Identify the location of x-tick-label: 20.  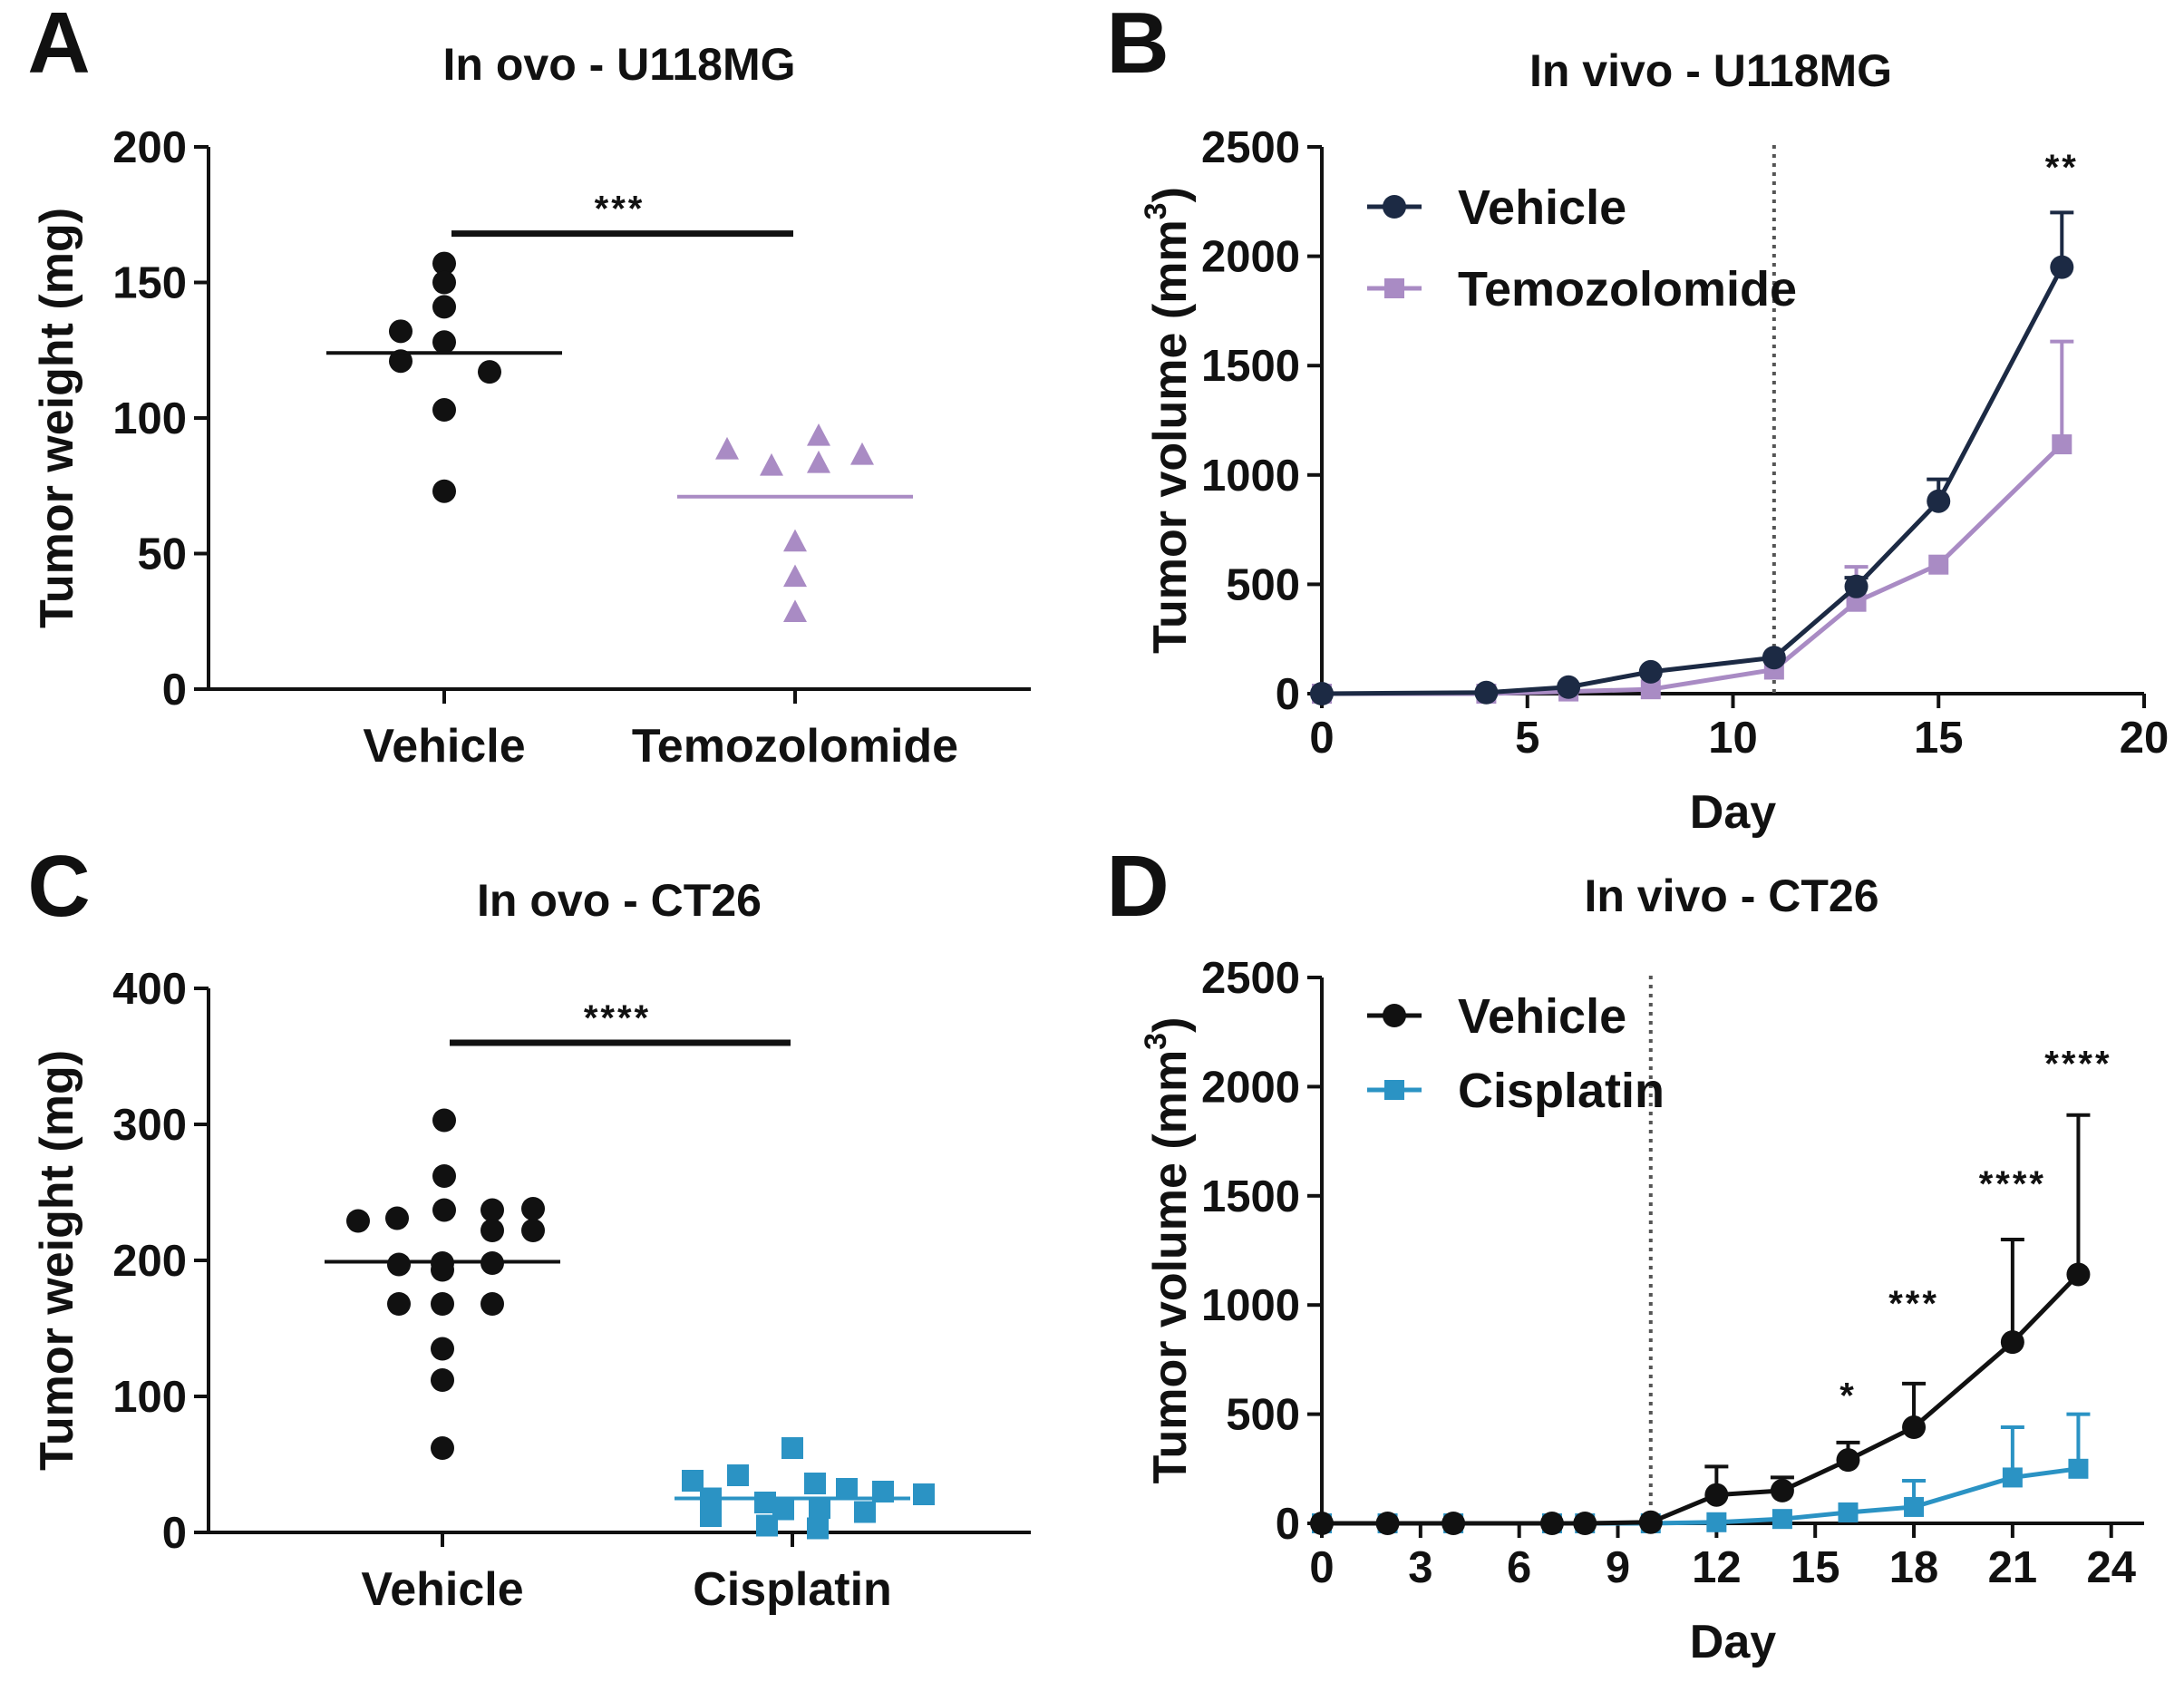
(2144, 738).